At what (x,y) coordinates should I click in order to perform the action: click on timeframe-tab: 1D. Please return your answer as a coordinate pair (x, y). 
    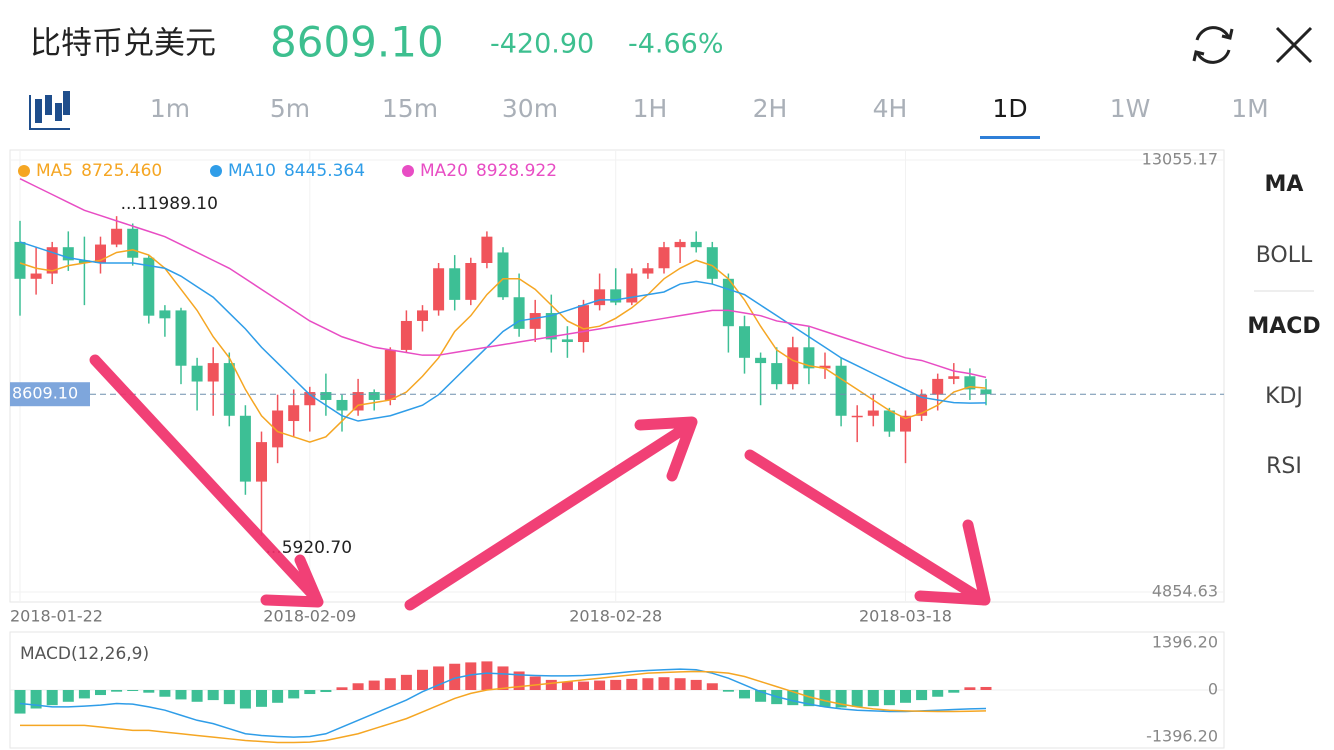
    Looking at the image, I should click on (1009, 108).